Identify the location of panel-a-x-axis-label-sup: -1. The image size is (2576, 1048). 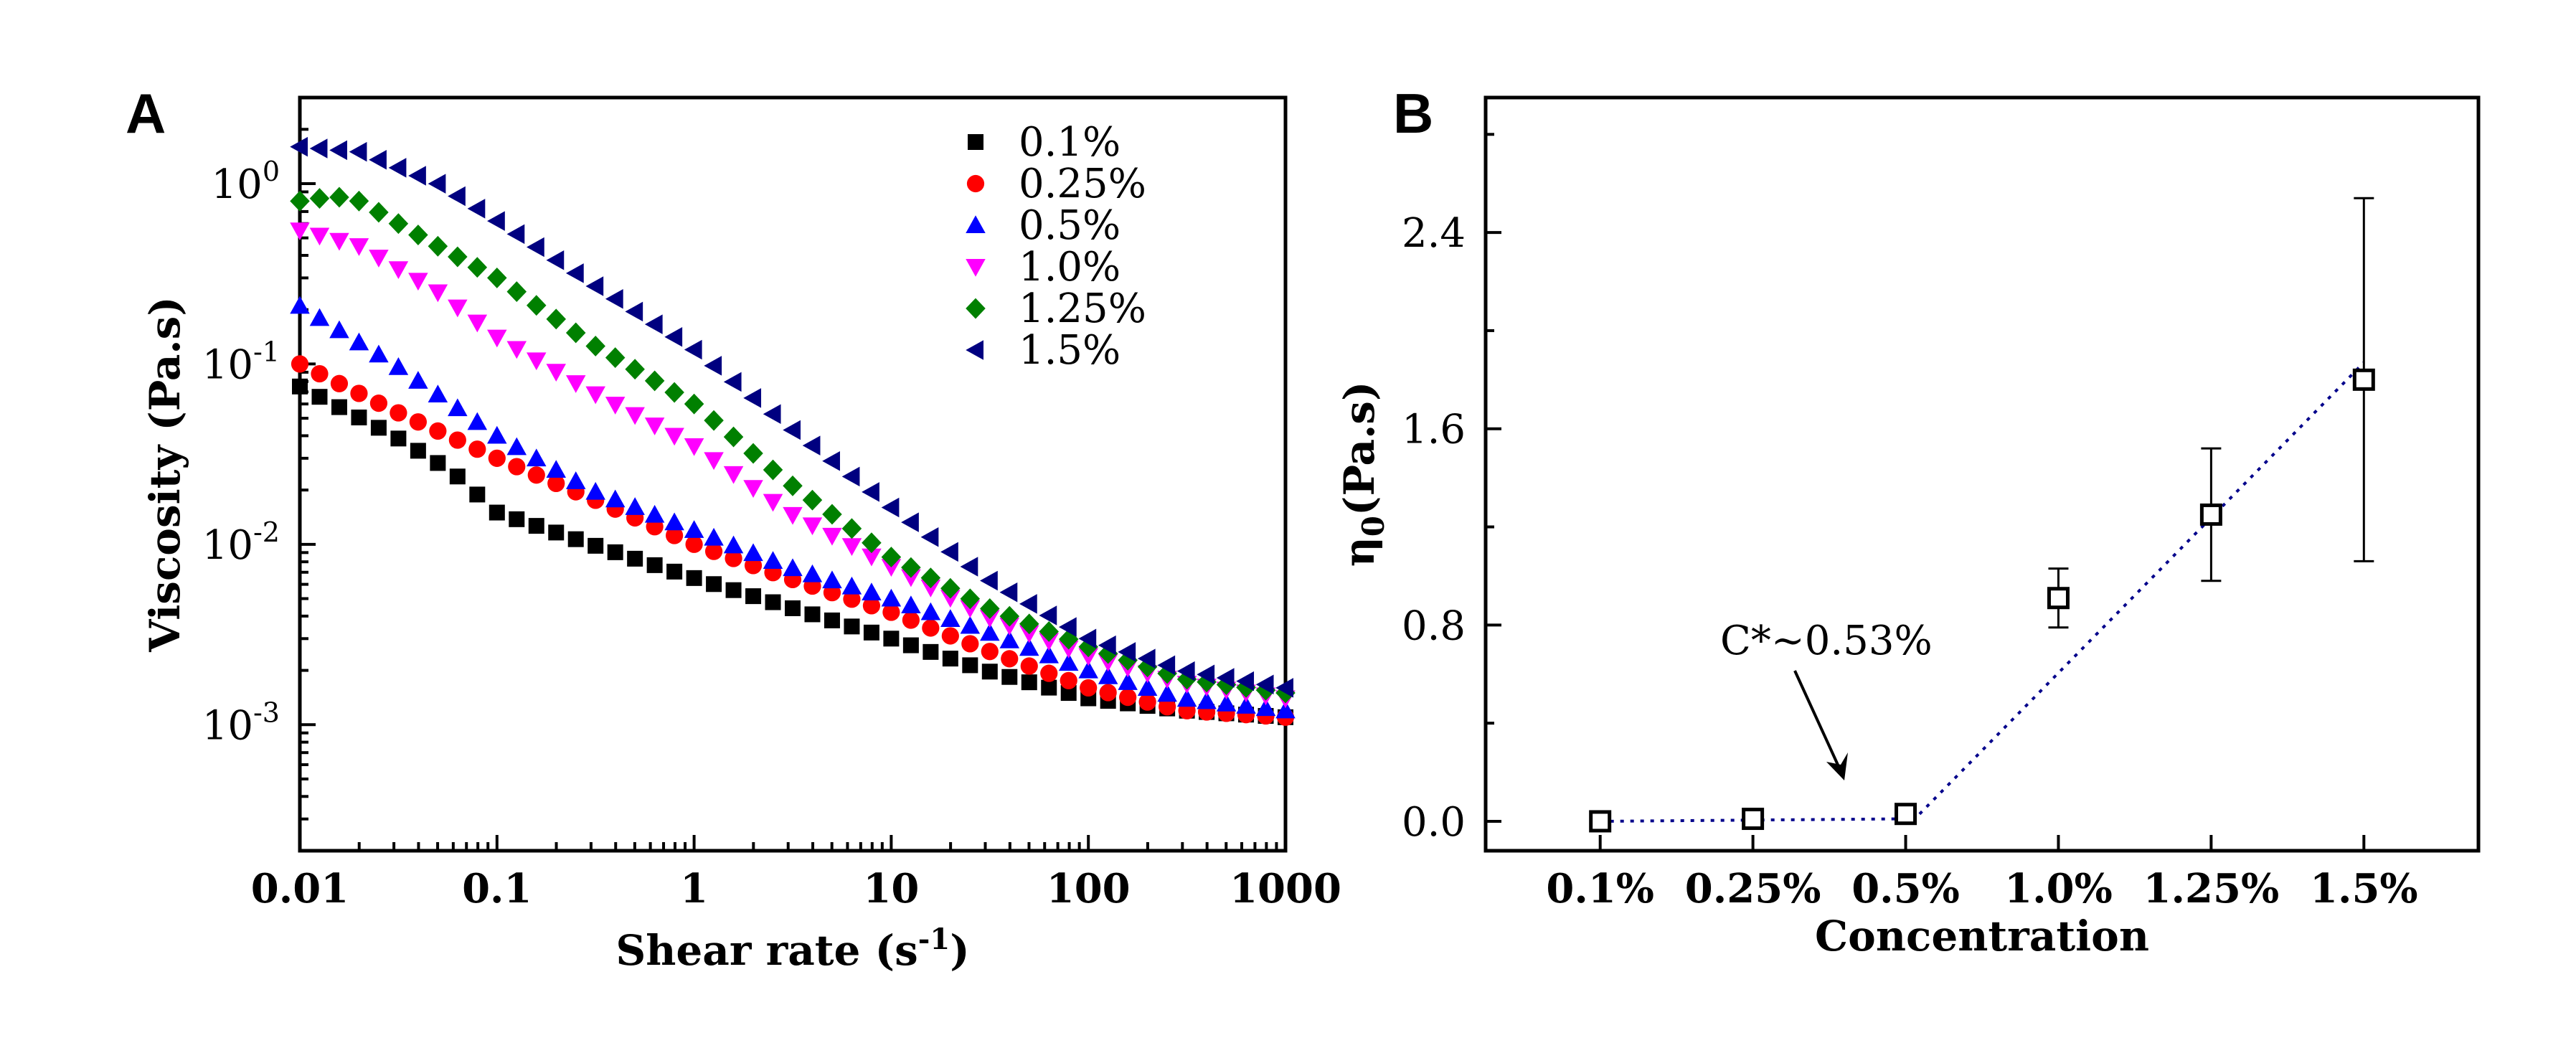
(934, 939).